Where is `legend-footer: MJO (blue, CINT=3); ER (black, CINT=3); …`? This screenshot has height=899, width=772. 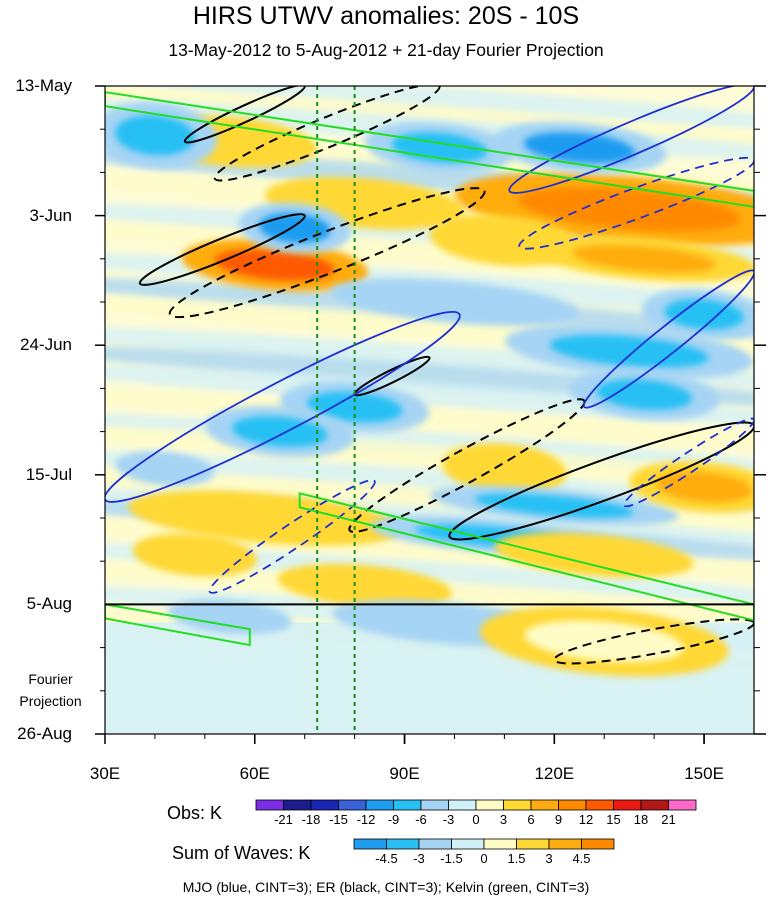 legend-footer: MJO (blue, CINT=3); ER (black, CINT=3); … is located at coordinates (386, 887).